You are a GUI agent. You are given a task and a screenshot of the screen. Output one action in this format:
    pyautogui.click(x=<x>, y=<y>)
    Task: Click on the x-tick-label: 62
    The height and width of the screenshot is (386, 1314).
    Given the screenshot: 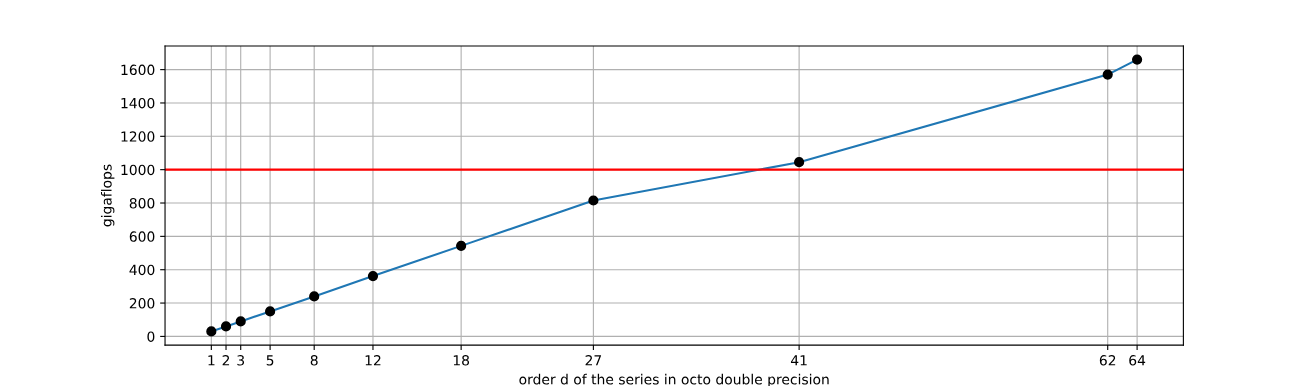 What is the action you would take?
    pyautogui.click(x=1107, y=360)
    